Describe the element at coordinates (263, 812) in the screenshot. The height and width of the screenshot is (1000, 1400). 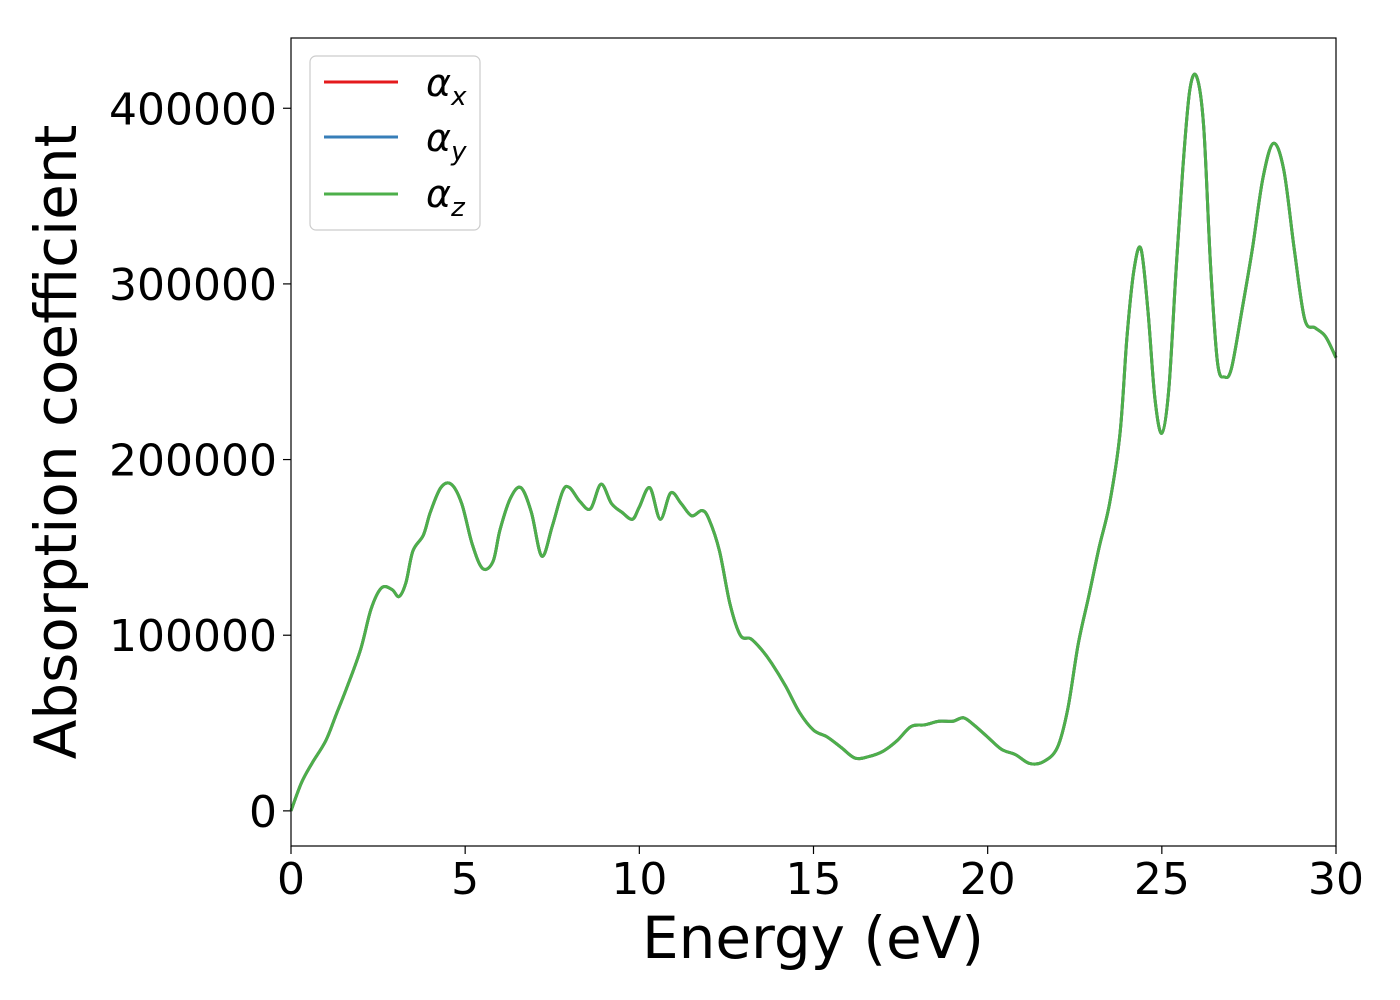
I see `y-tick-label: 0` at that location.